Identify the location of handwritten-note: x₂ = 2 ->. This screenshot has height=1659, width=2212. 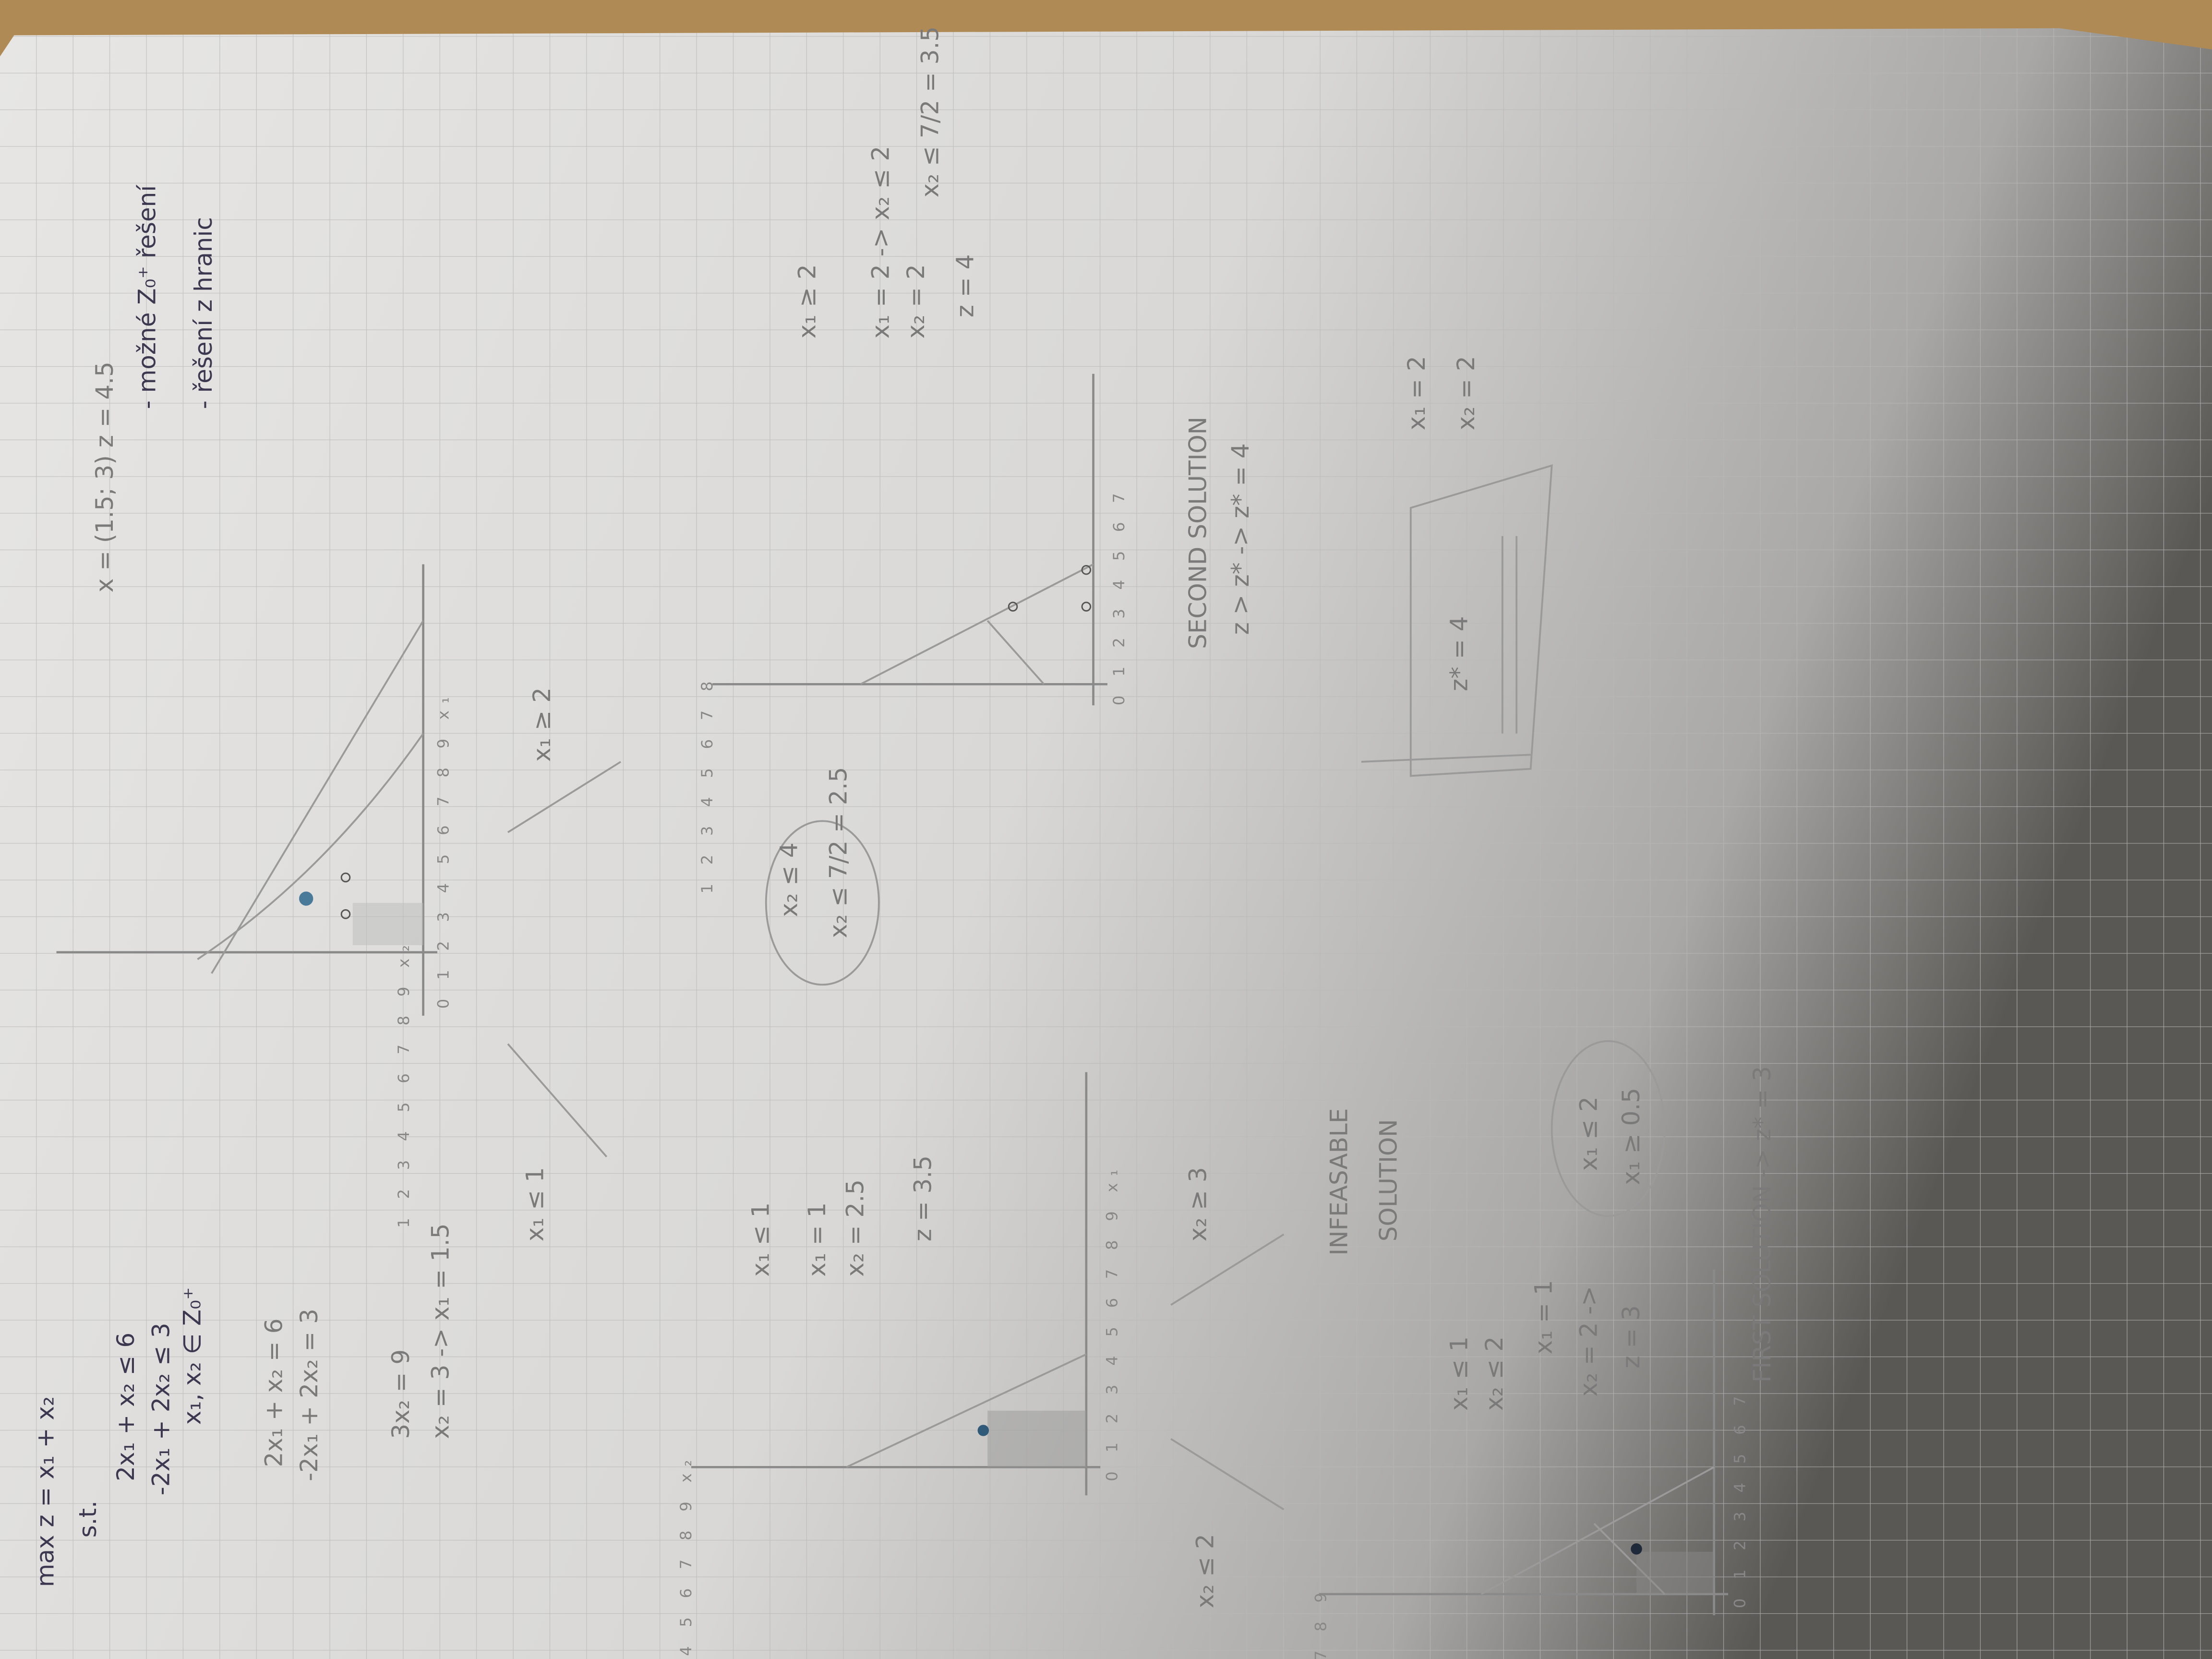
(1589, 1341).